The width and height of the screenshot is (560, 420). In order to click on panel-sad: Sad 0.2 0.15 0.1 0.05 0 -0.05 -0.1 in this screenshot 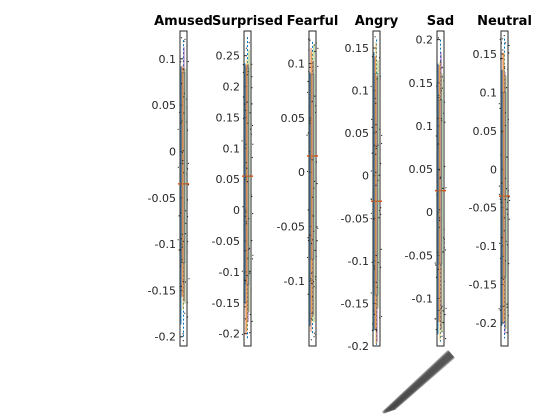, I will do `click(429, 180)`.